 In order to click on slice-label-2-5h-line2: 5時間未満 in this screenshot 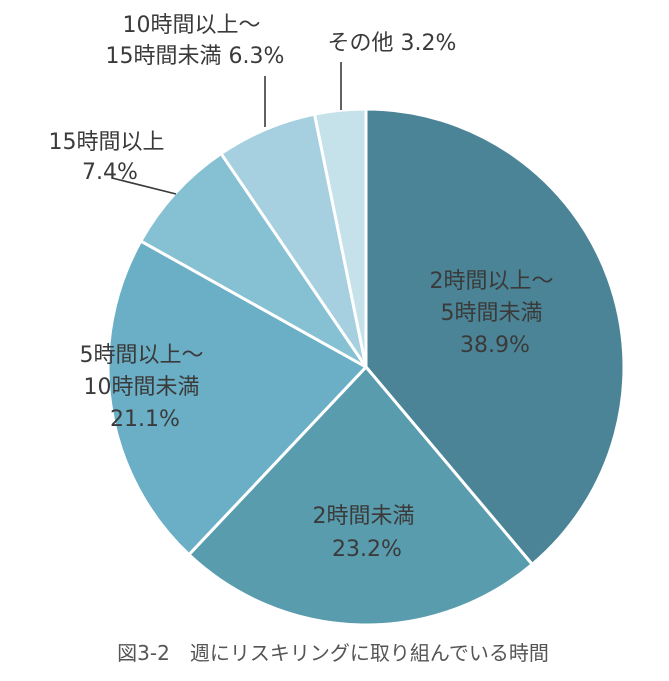, I will do `click(492, 313)`.